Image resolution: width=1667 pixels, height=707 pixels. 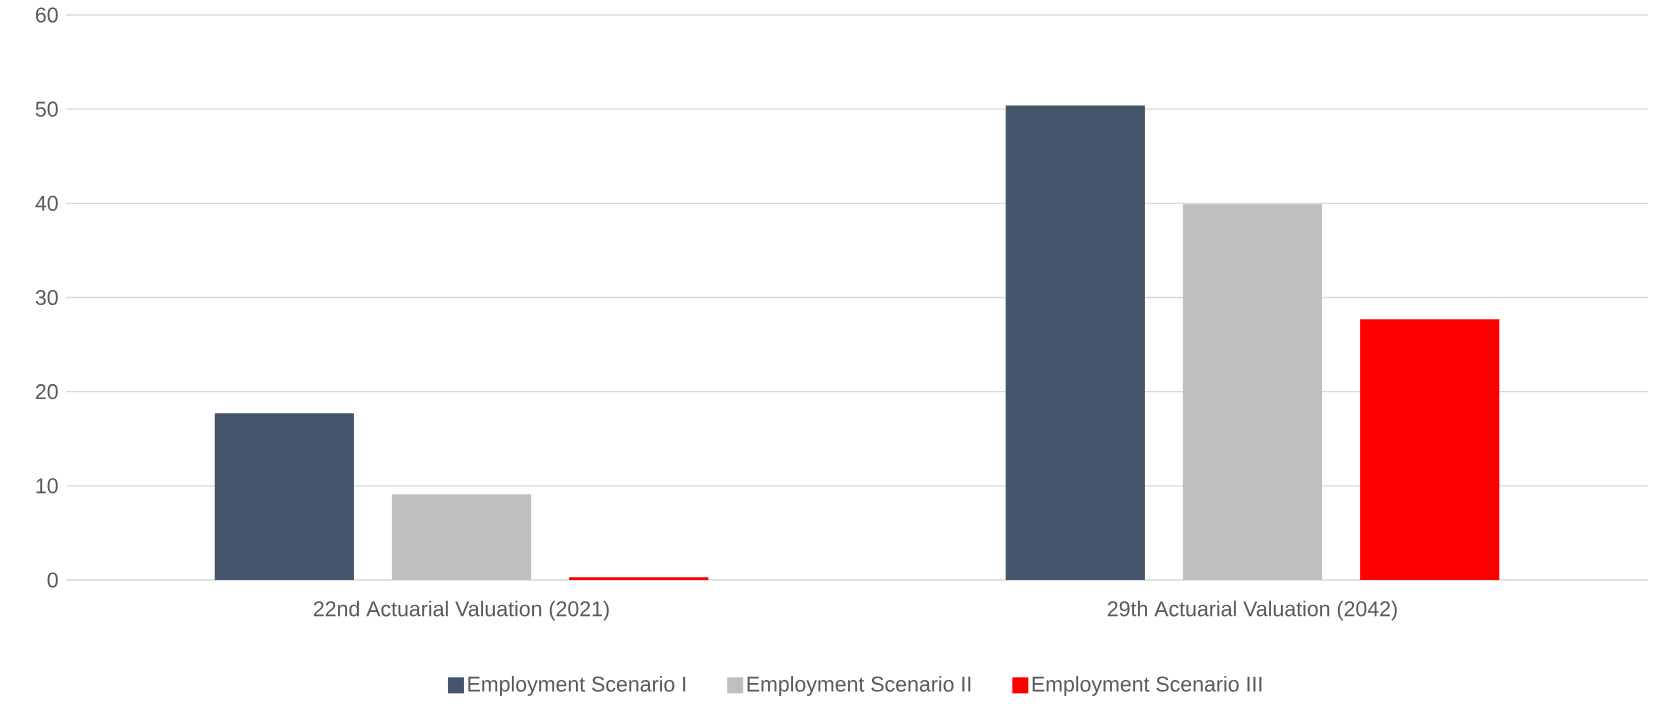 I want to click on y-tick-label: 40, so click(x=46, y=203).